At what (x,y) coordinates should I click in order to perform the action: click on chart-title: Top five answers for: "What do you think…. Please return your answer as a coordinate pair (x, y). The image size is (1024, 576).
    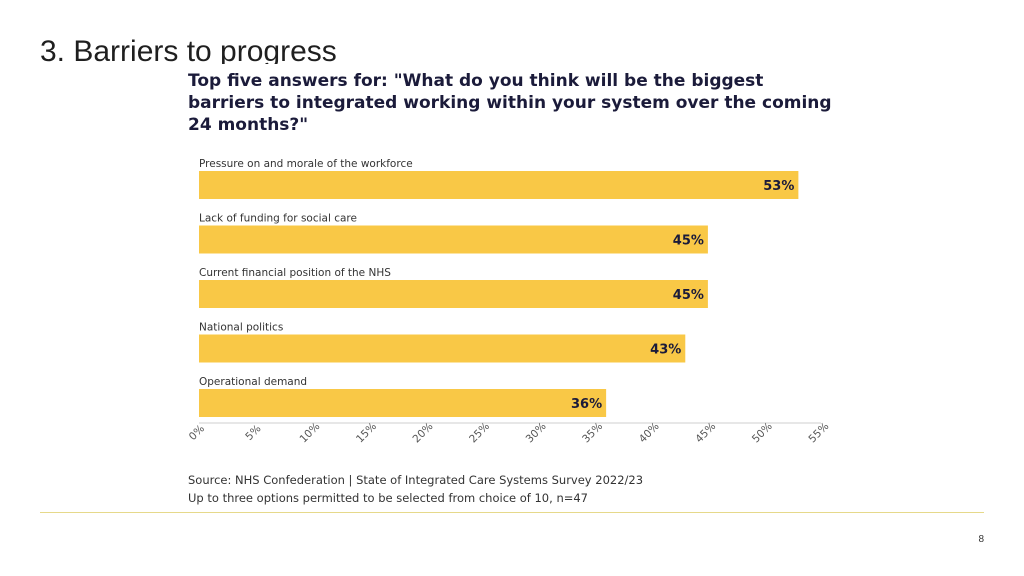
    Looking at the image, I should click on (510, 103).